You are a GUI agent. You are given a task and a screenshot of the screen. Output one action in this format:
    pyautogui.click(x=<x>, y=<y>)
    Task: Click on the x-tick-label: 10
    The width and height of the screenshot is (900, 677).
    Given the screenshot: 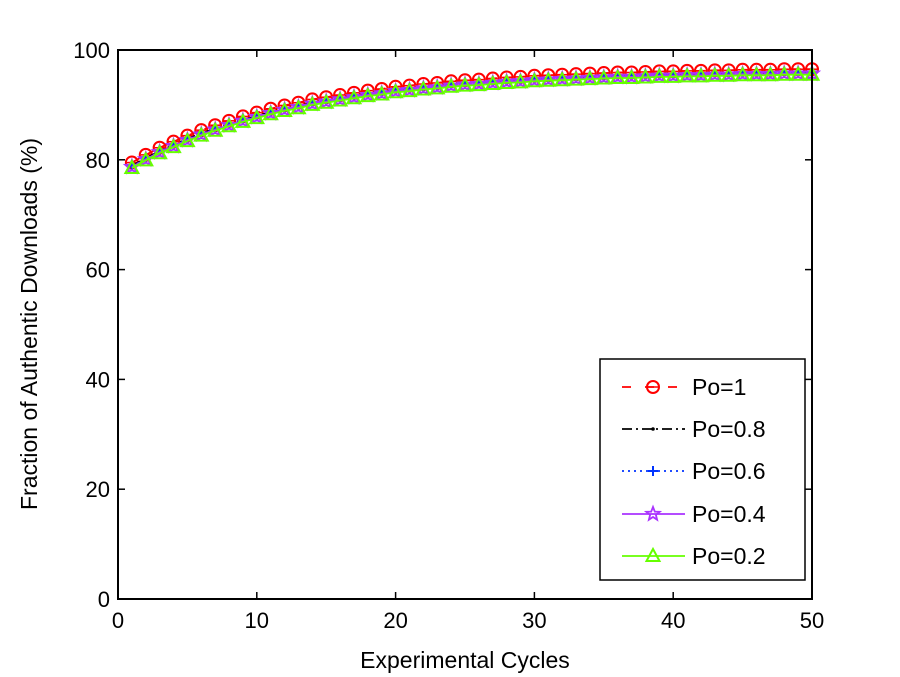 What is the action you would take?
    pyautogui.click(x=257, y=620)
    